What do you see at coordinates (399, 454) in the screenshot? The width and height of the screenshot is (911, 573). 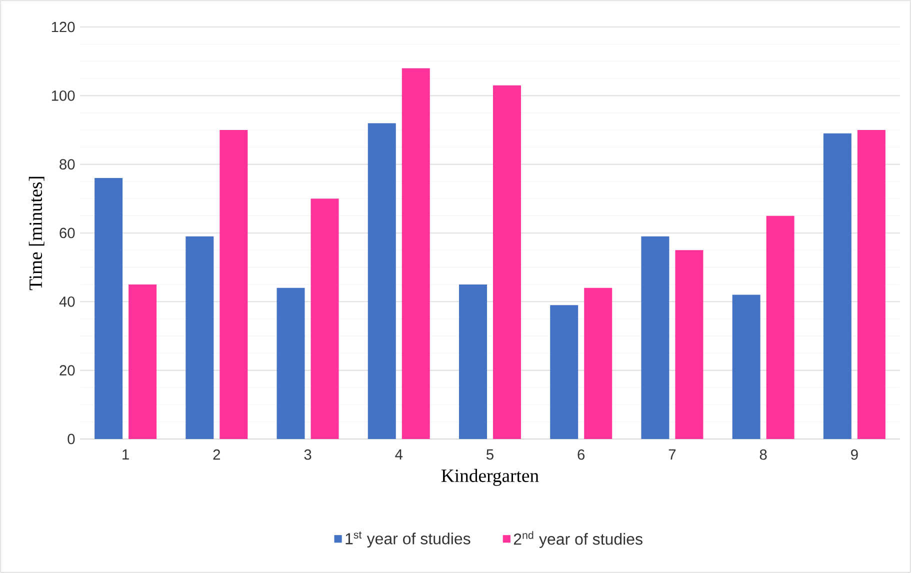 I see `x-tick-label: 4` at bounding box center [399, 454].